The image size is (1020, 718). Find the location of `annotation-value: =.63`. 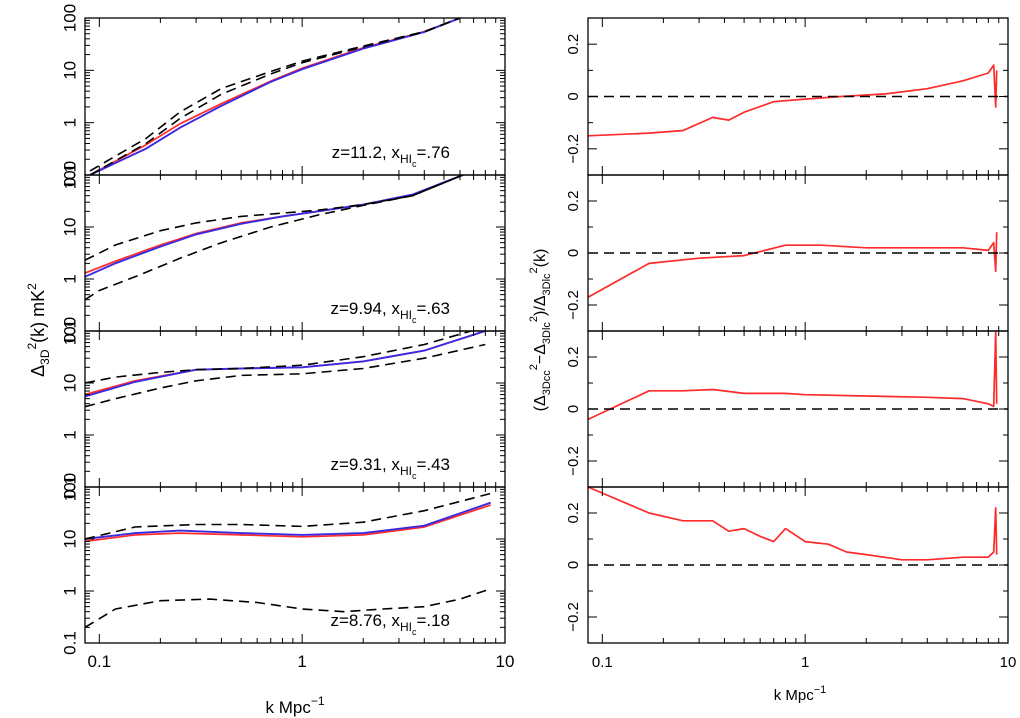

annotation-value: =.63 is located at coordinates (433, 308).